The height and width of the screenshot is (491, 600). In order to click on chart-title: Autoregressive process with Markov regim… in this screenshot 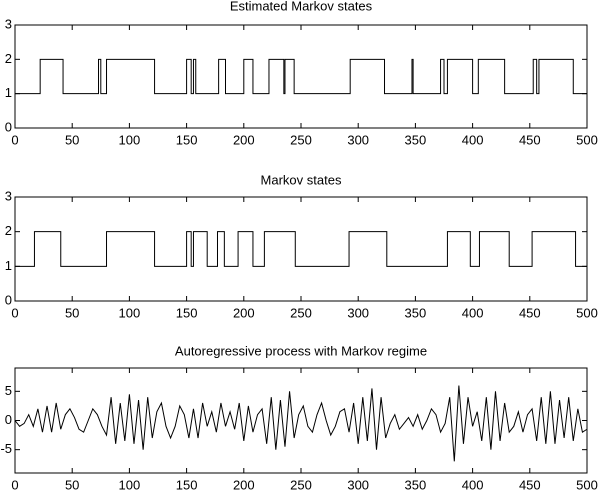, I will do `click(301, 350)`.